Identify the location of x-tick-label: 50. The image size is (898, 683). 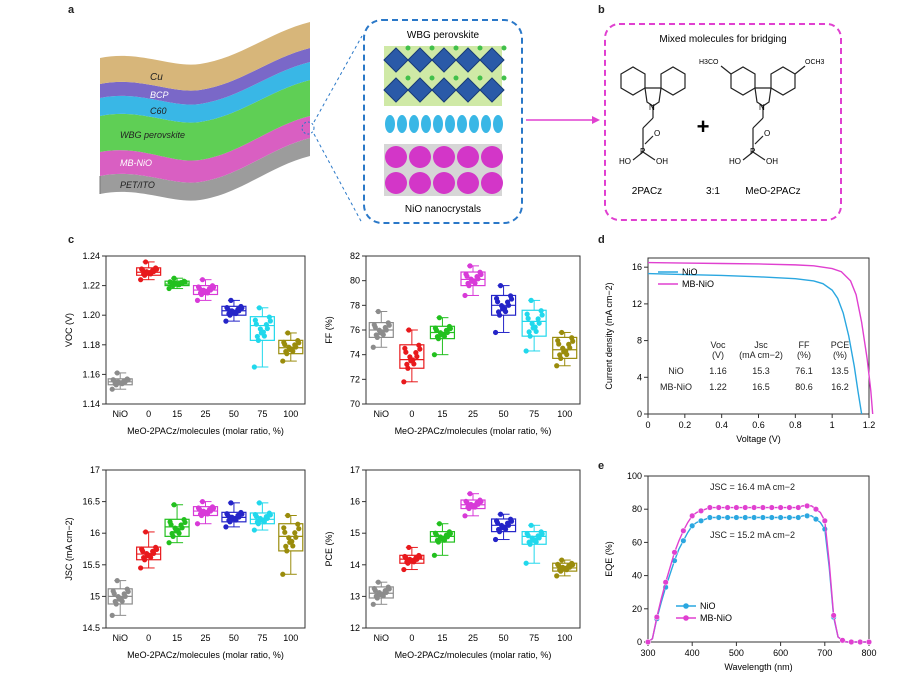
(504, 638).